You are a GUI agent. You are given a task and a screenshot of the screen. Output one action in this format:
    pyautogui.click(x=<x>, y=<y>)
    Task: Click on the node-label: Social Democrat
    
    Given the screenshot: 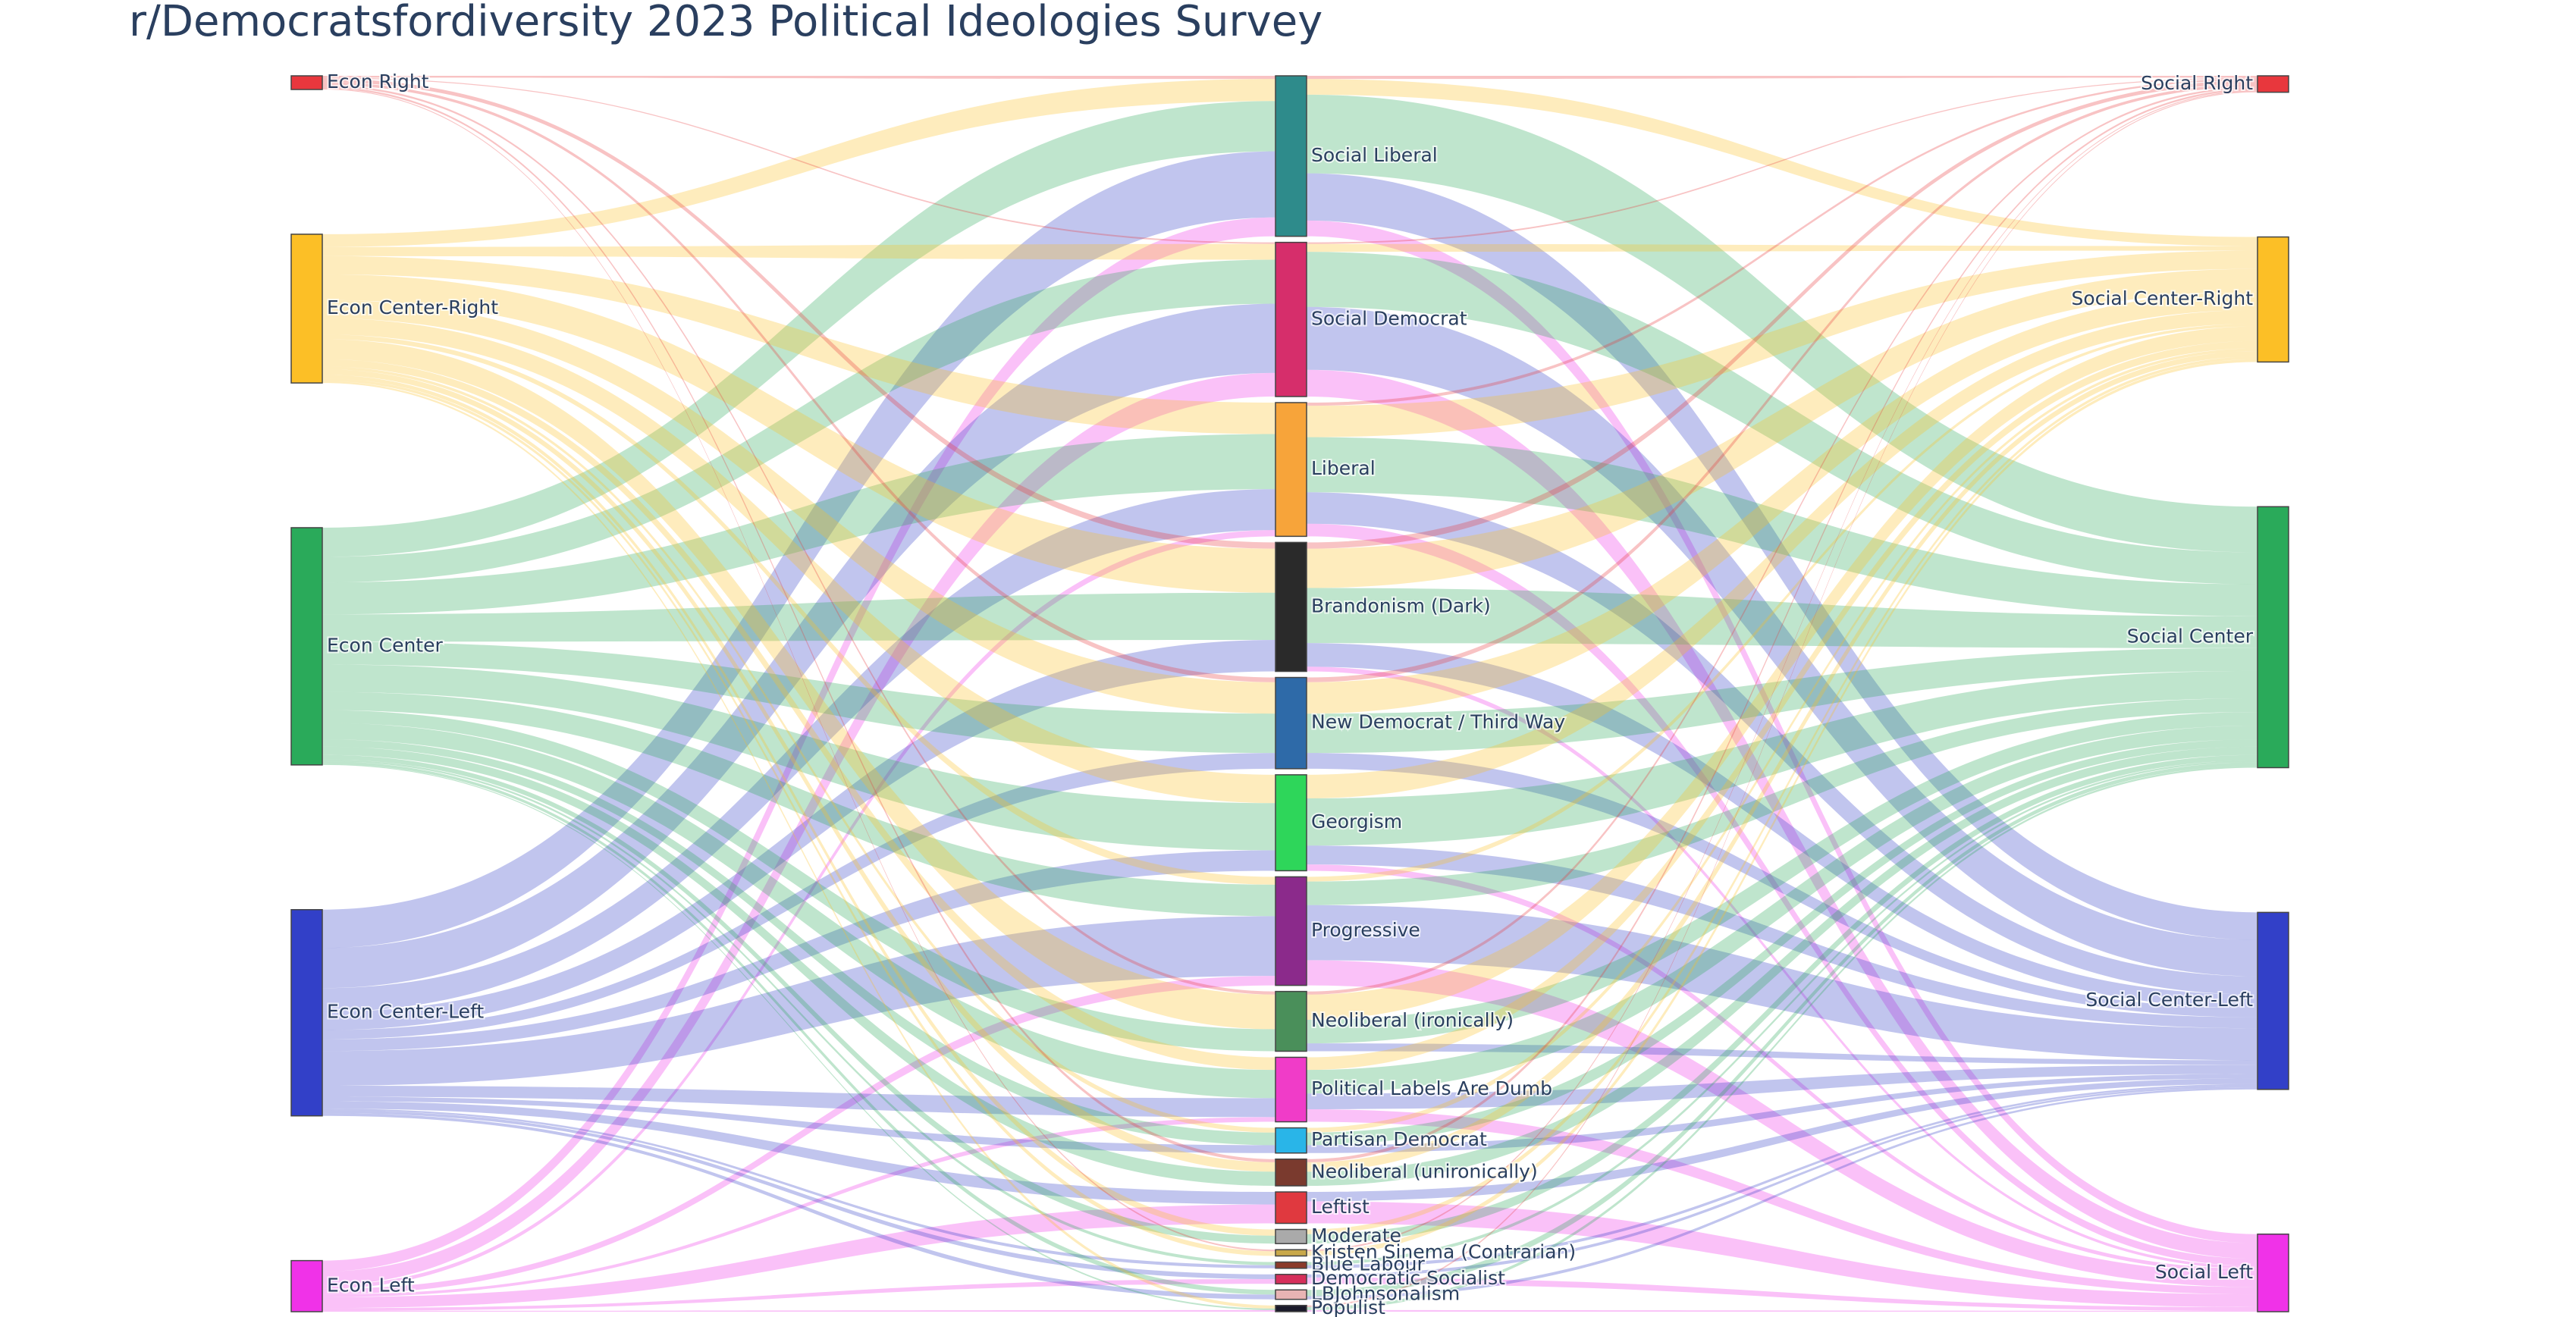 What is the action you would take?
    pyautogui.click(x=1389, y=318)
    